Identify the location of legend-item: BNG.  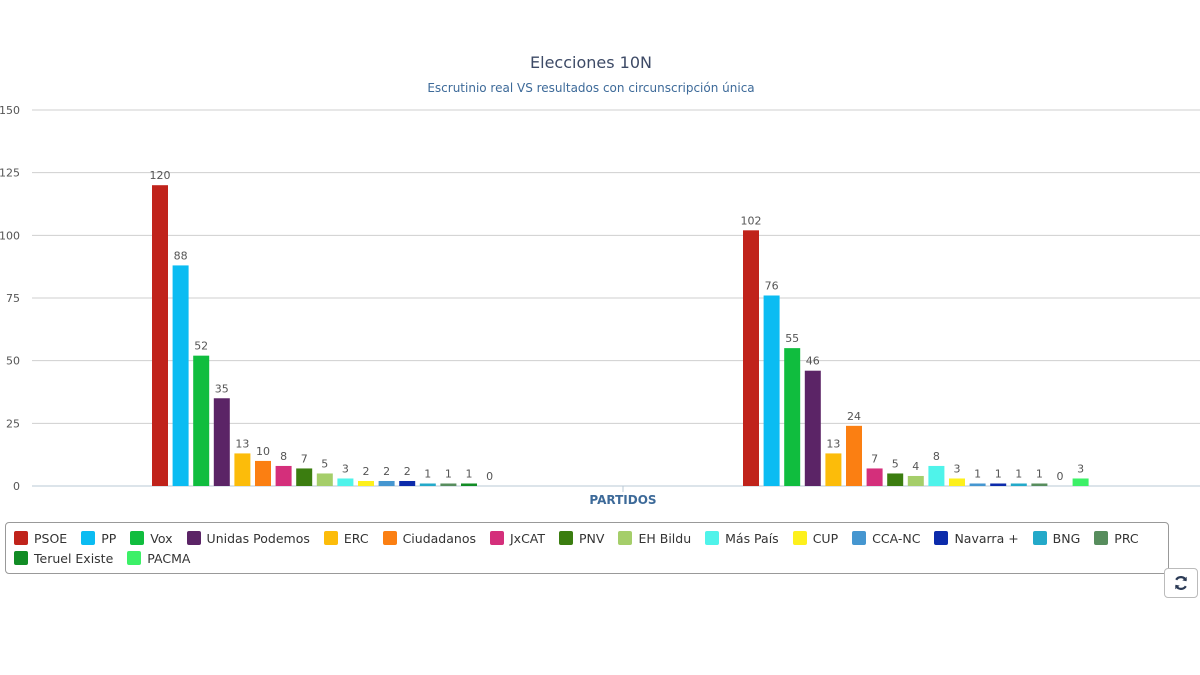
(1056, 538).